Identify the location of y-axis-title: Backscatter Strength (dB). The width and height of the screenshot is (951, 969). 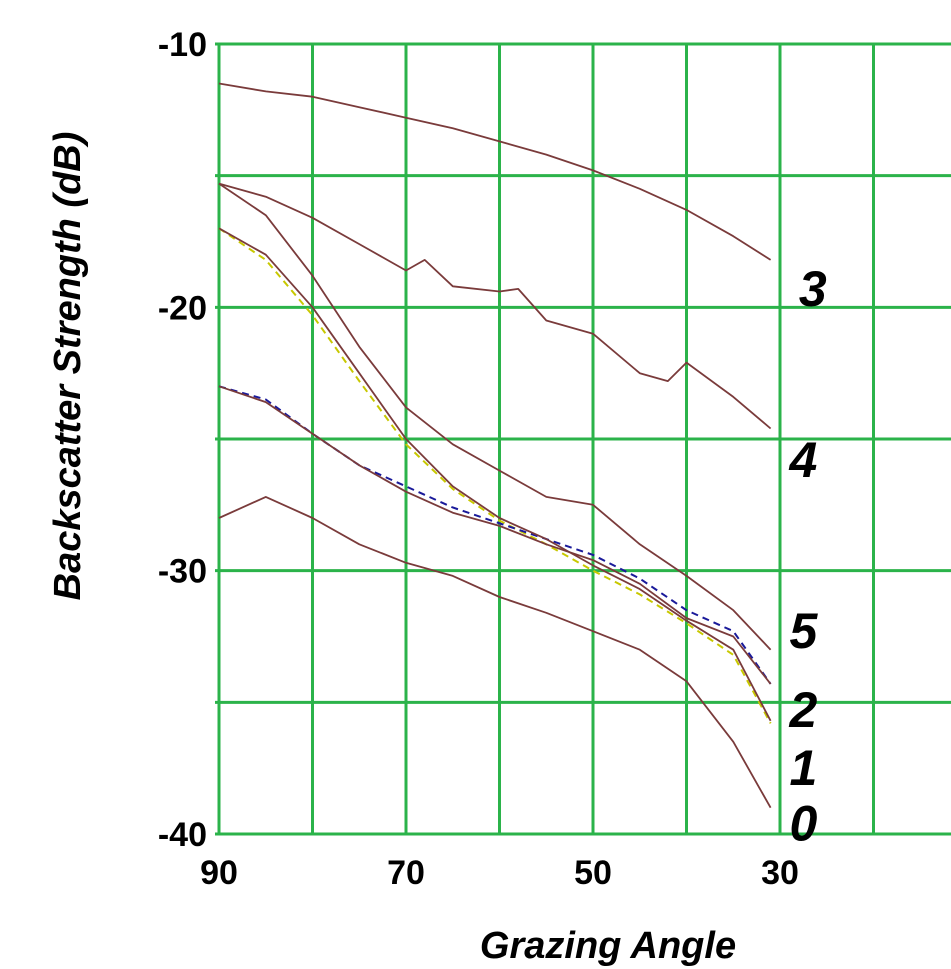
(68, 366).